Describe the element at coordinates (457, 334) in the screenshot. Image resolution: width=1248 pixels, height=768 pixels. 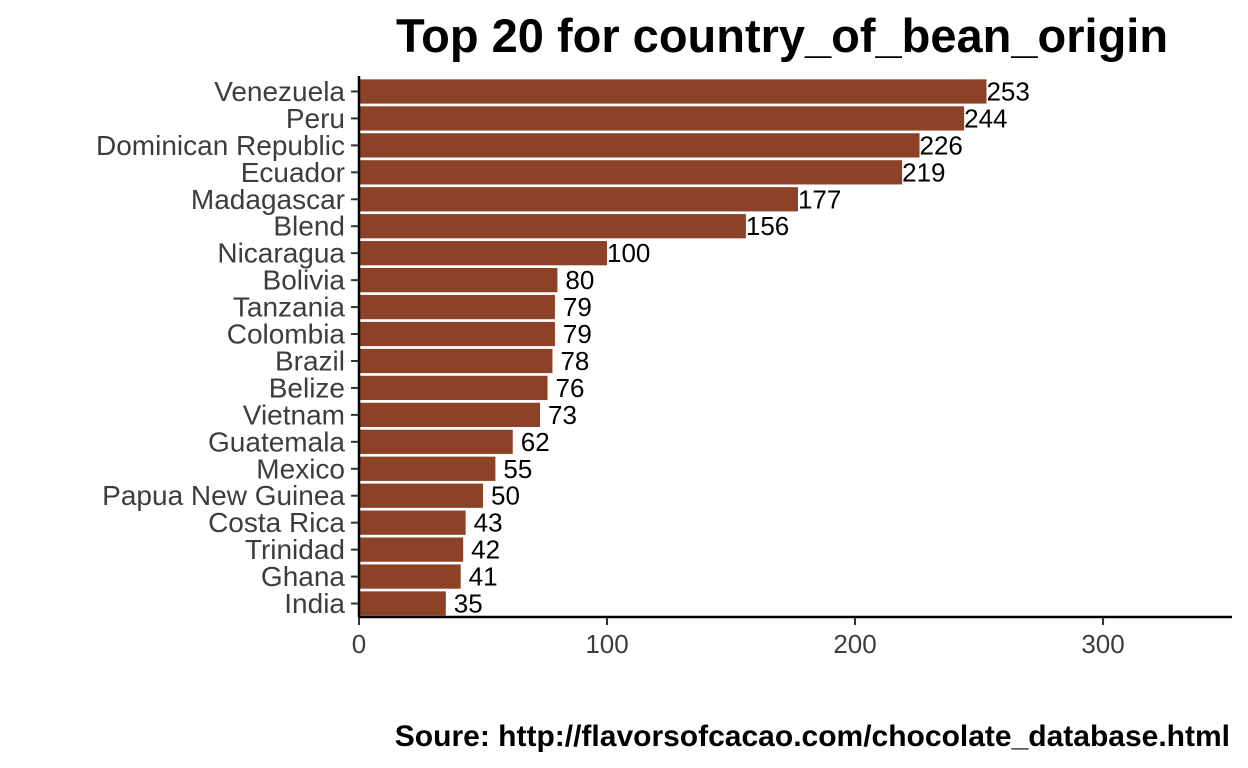
I see `bar-colombia` at that location.